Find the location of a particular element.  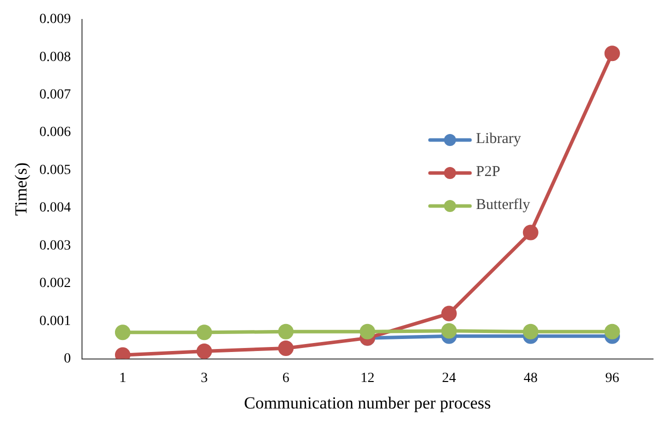

legend-label: Library is located at coordinates (498, 139).